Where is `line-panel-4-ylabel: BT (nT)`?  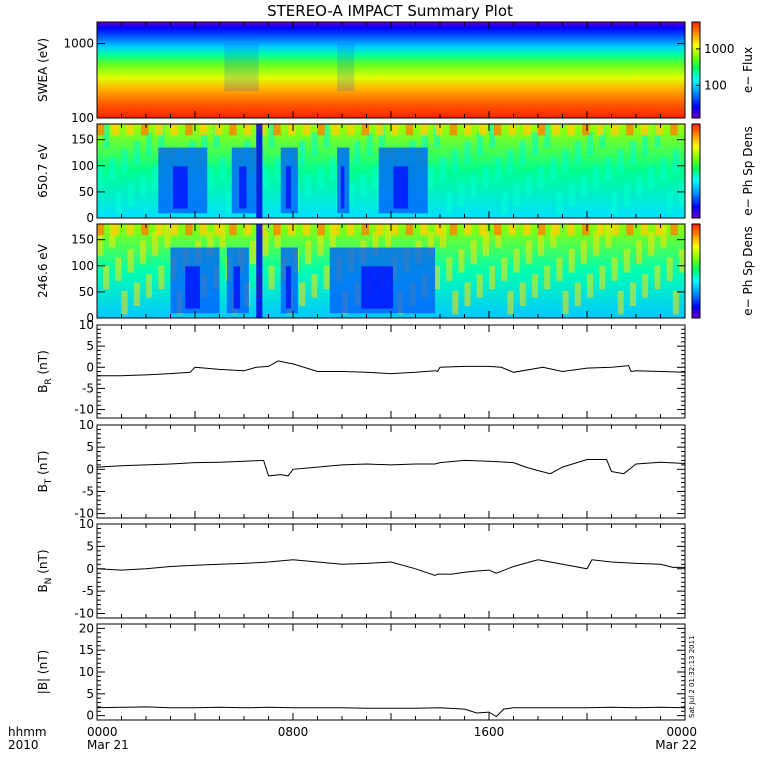 line-panel-4-ylabel: BT (nT) is located at coordinates (45, 472).